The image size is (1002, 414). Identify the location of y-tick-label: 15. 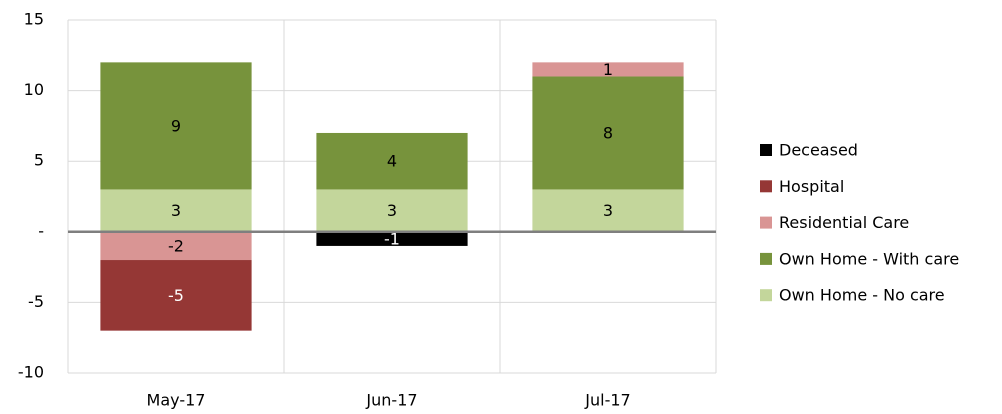
(34, 19).